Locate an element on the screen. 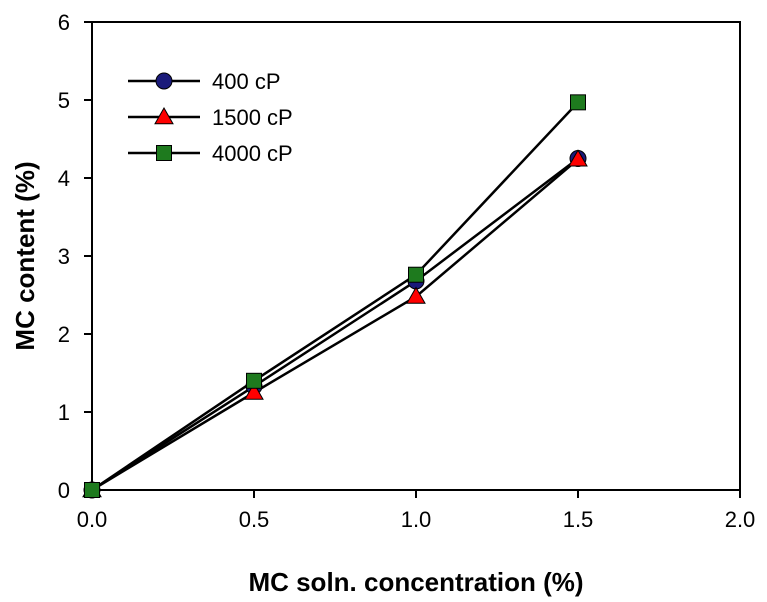 The image size is (767, 602). legend-label-4000-cp: 4000 cP is located at coordinates (252, 153).